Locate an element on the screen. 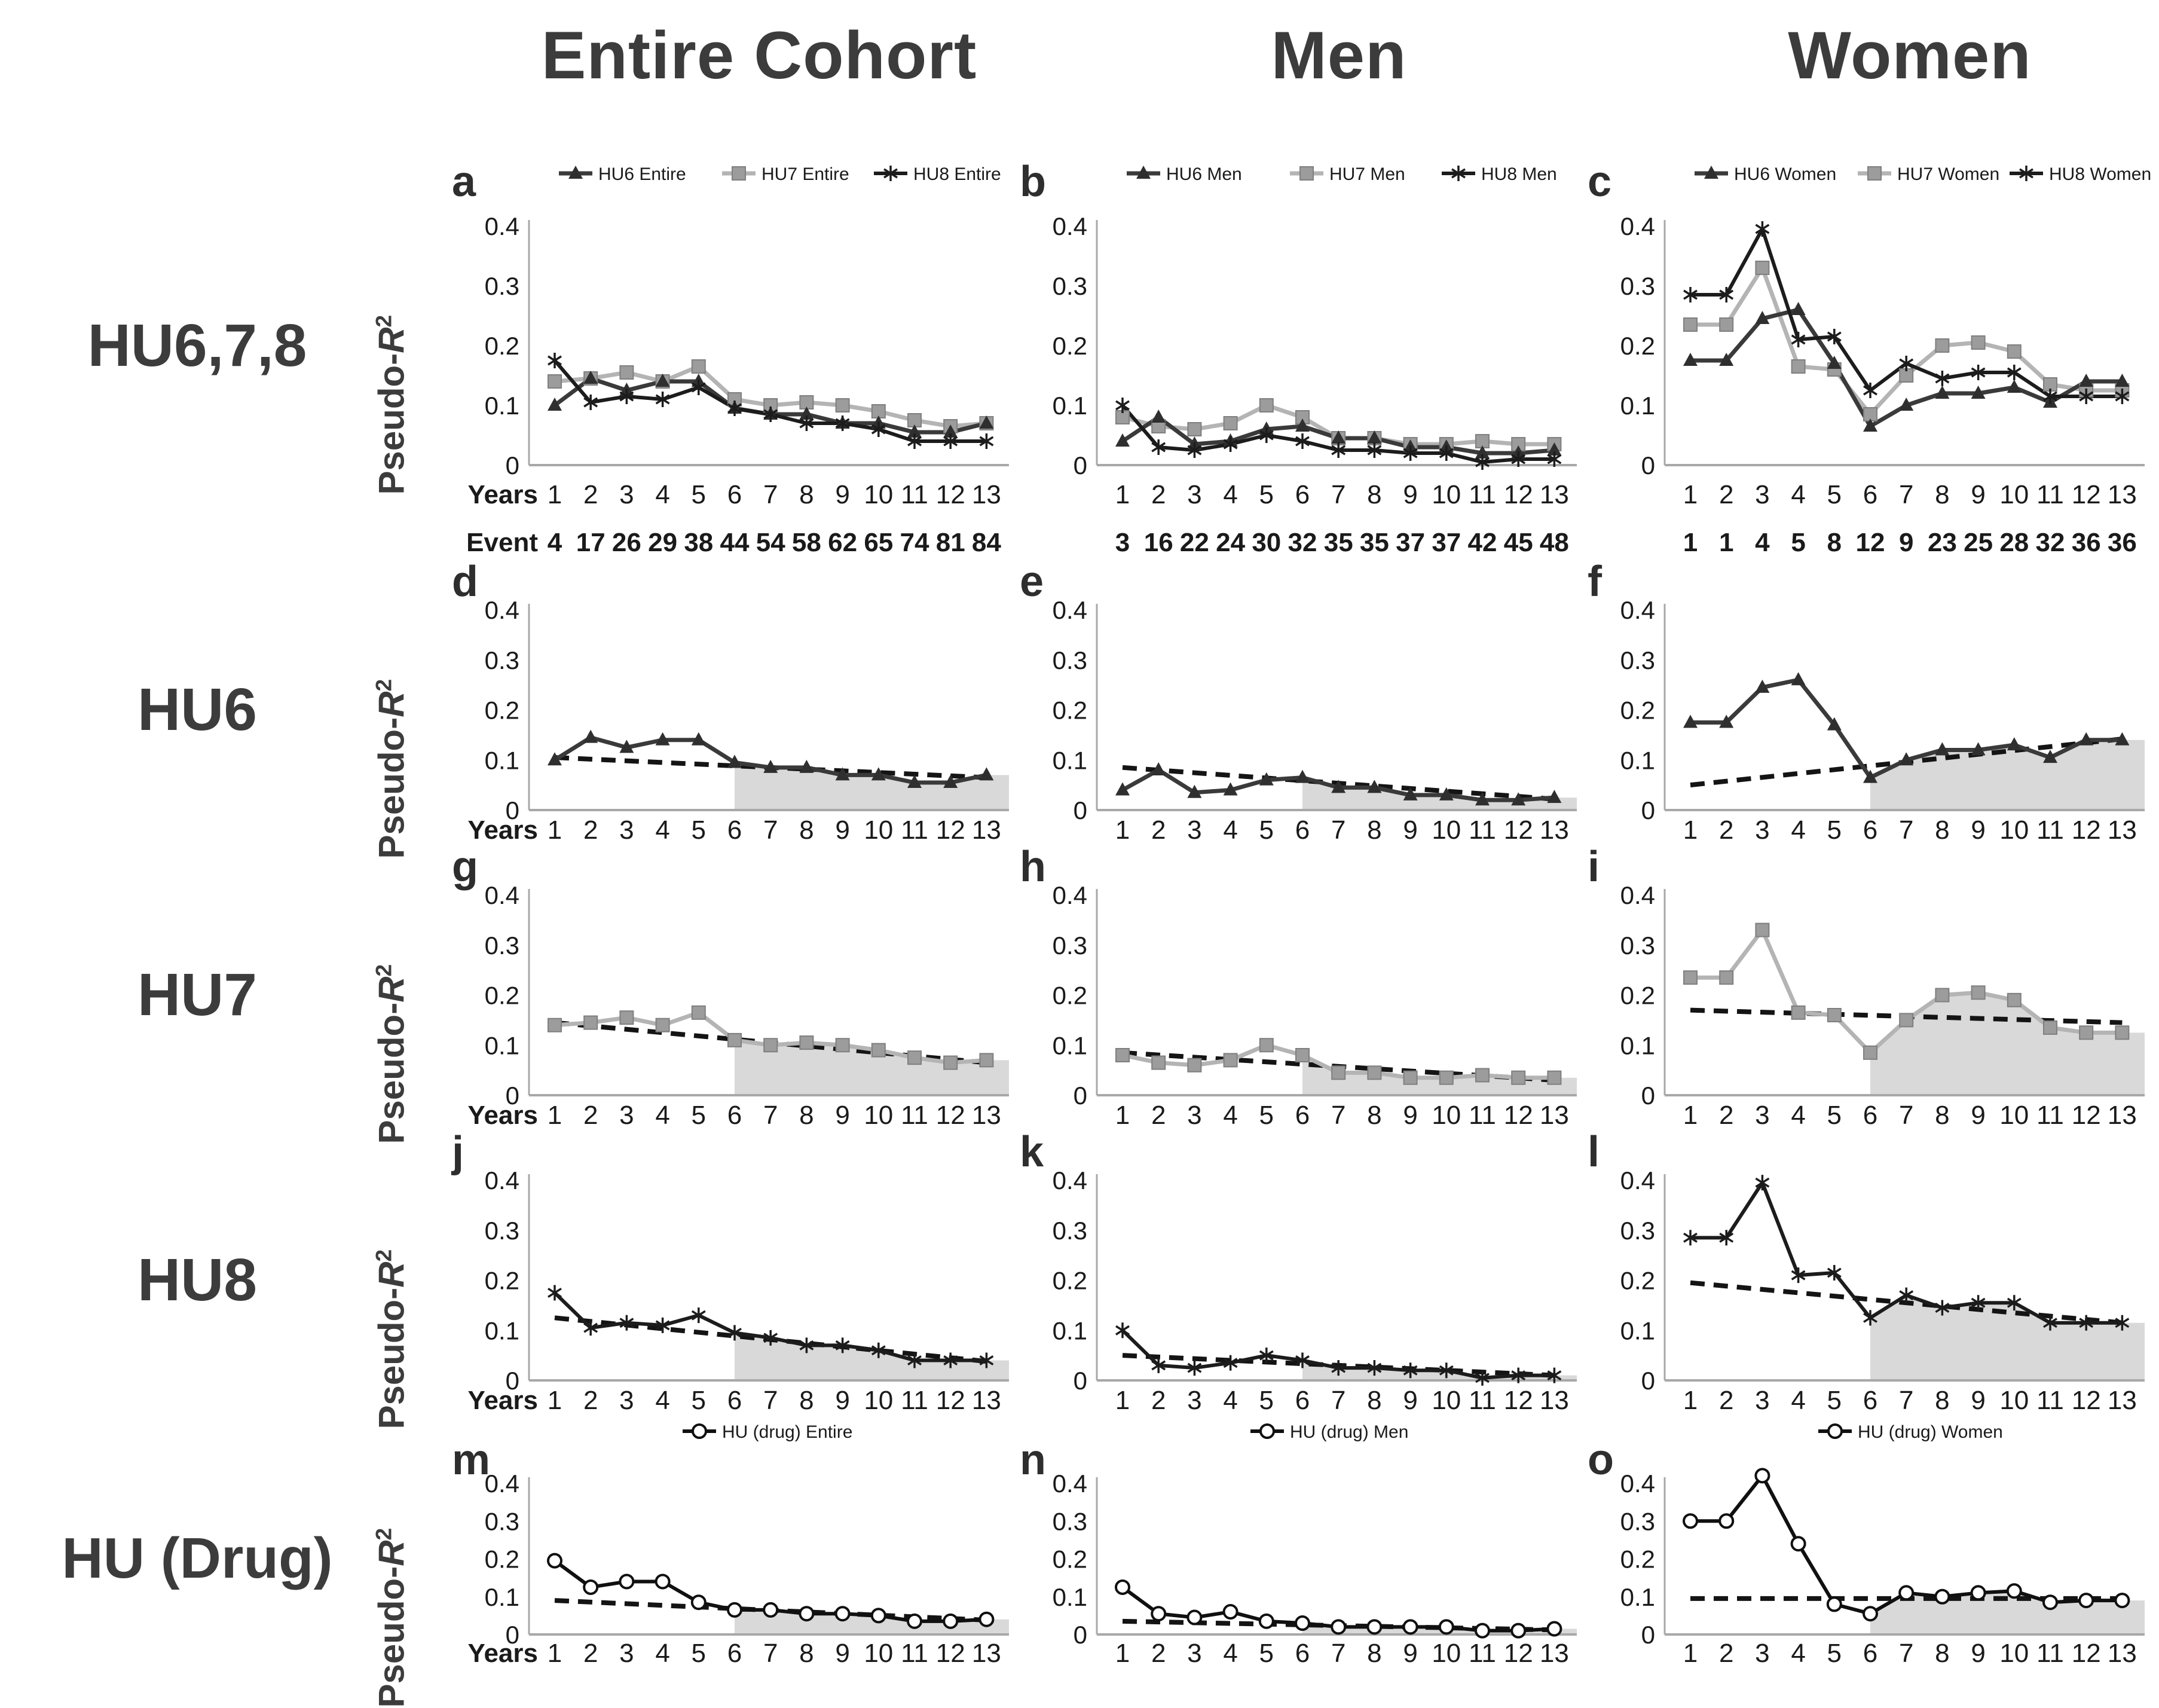 The width and height of the screenshot is (2159, 1708). svg-text: Years is located at coordinates (503, 1400).